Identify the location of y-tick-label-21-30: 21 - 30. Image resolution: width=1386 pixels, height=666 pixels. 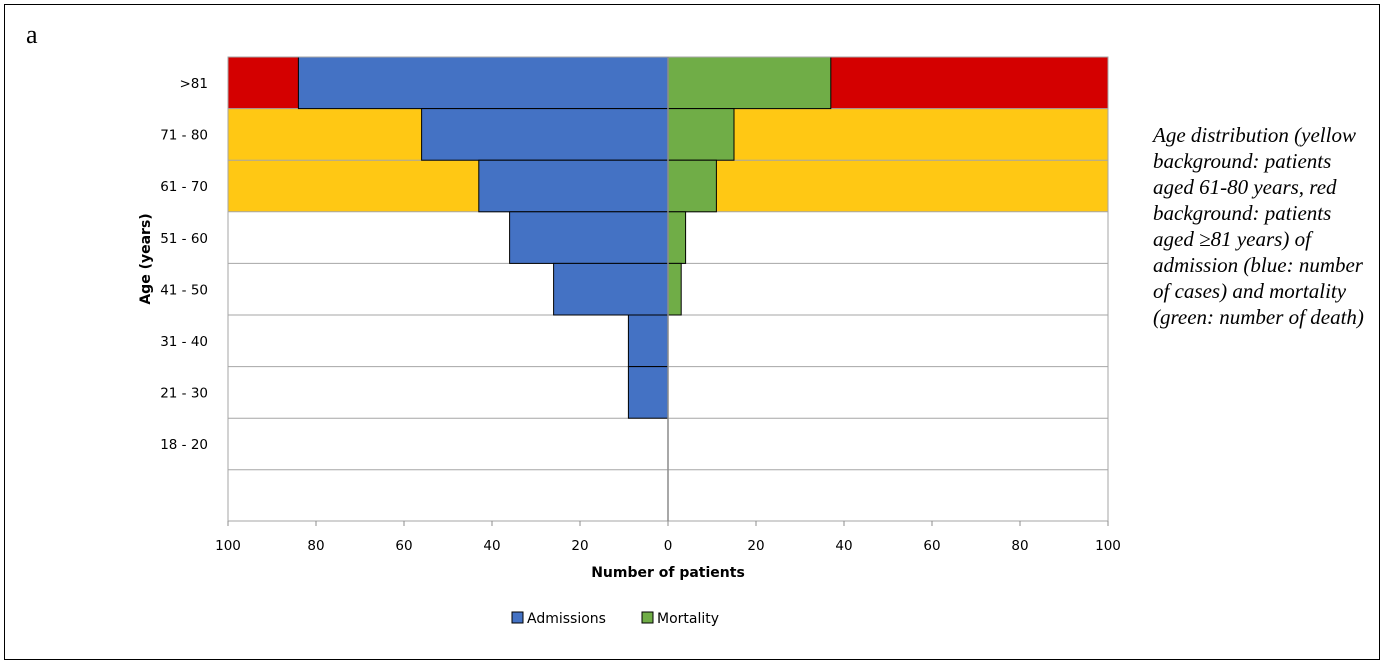
(184, 394).